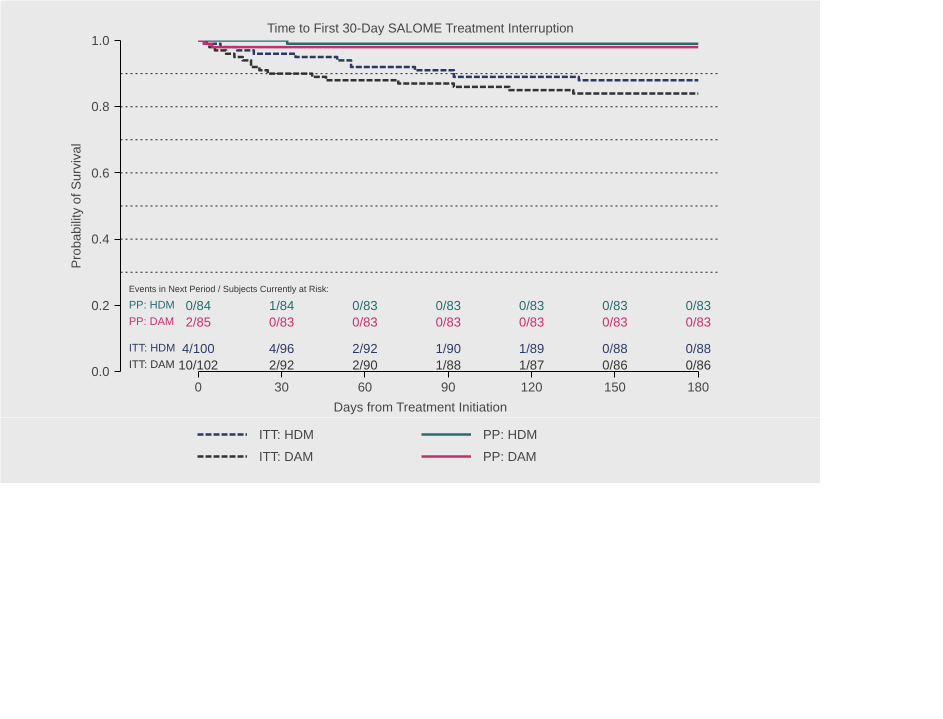 The height and width of the screenshot is (719, 943). What do you see at coordinates (100, 371) in the screenshot?
I see `y-tick-label: 0.0` at bounding box center [100, 371].